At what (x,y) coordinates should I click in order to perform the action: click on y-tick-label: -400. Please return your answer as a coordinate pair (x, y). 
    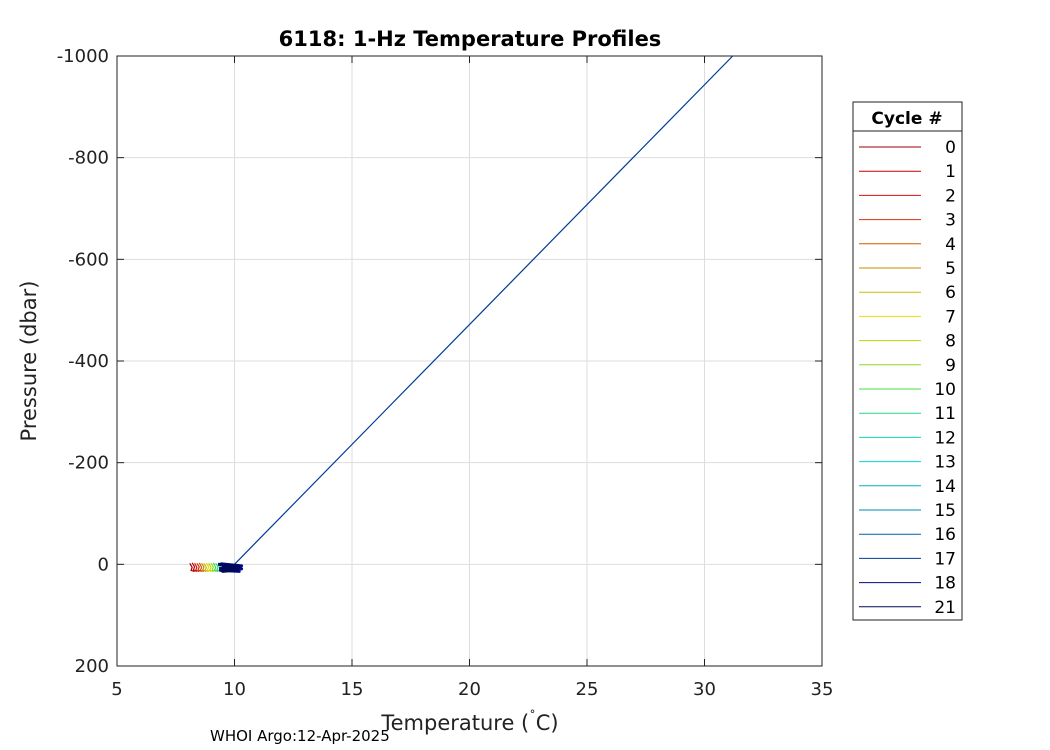
    Looking at the image, I should click on (88, 361).